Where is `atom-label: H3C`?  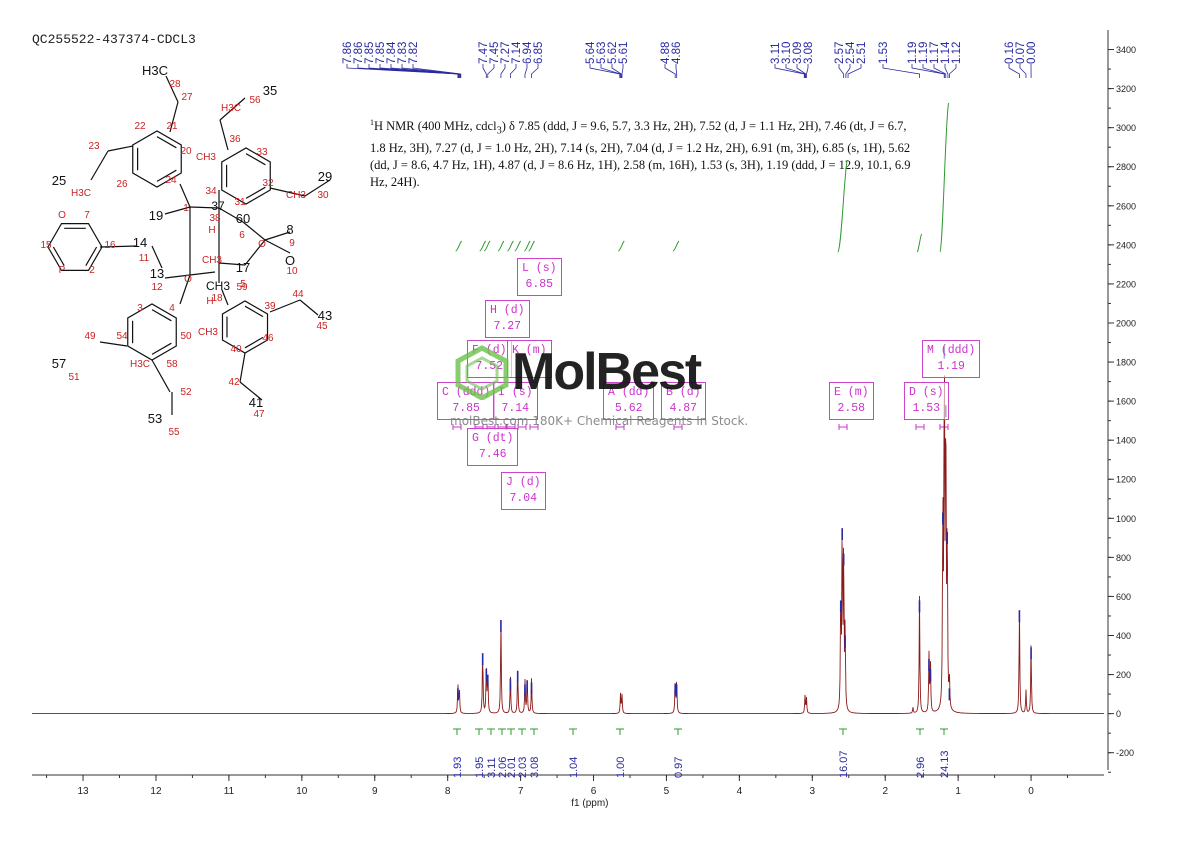 atom-label: H3C is located at coordinates (231, 108).